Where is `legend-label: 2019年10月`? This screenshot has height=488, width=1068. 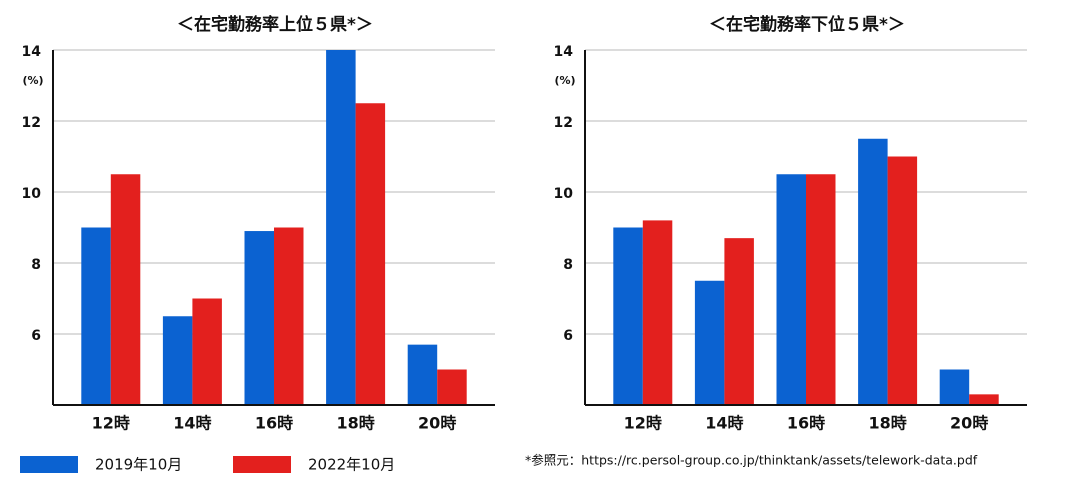 legend-label: 2019年10月 is located at coordinates (138, 465).